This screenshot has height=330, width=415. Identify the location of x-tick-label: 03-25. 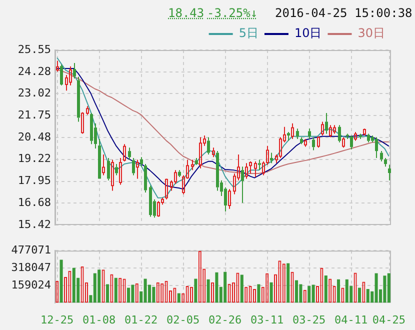
(309, 319).